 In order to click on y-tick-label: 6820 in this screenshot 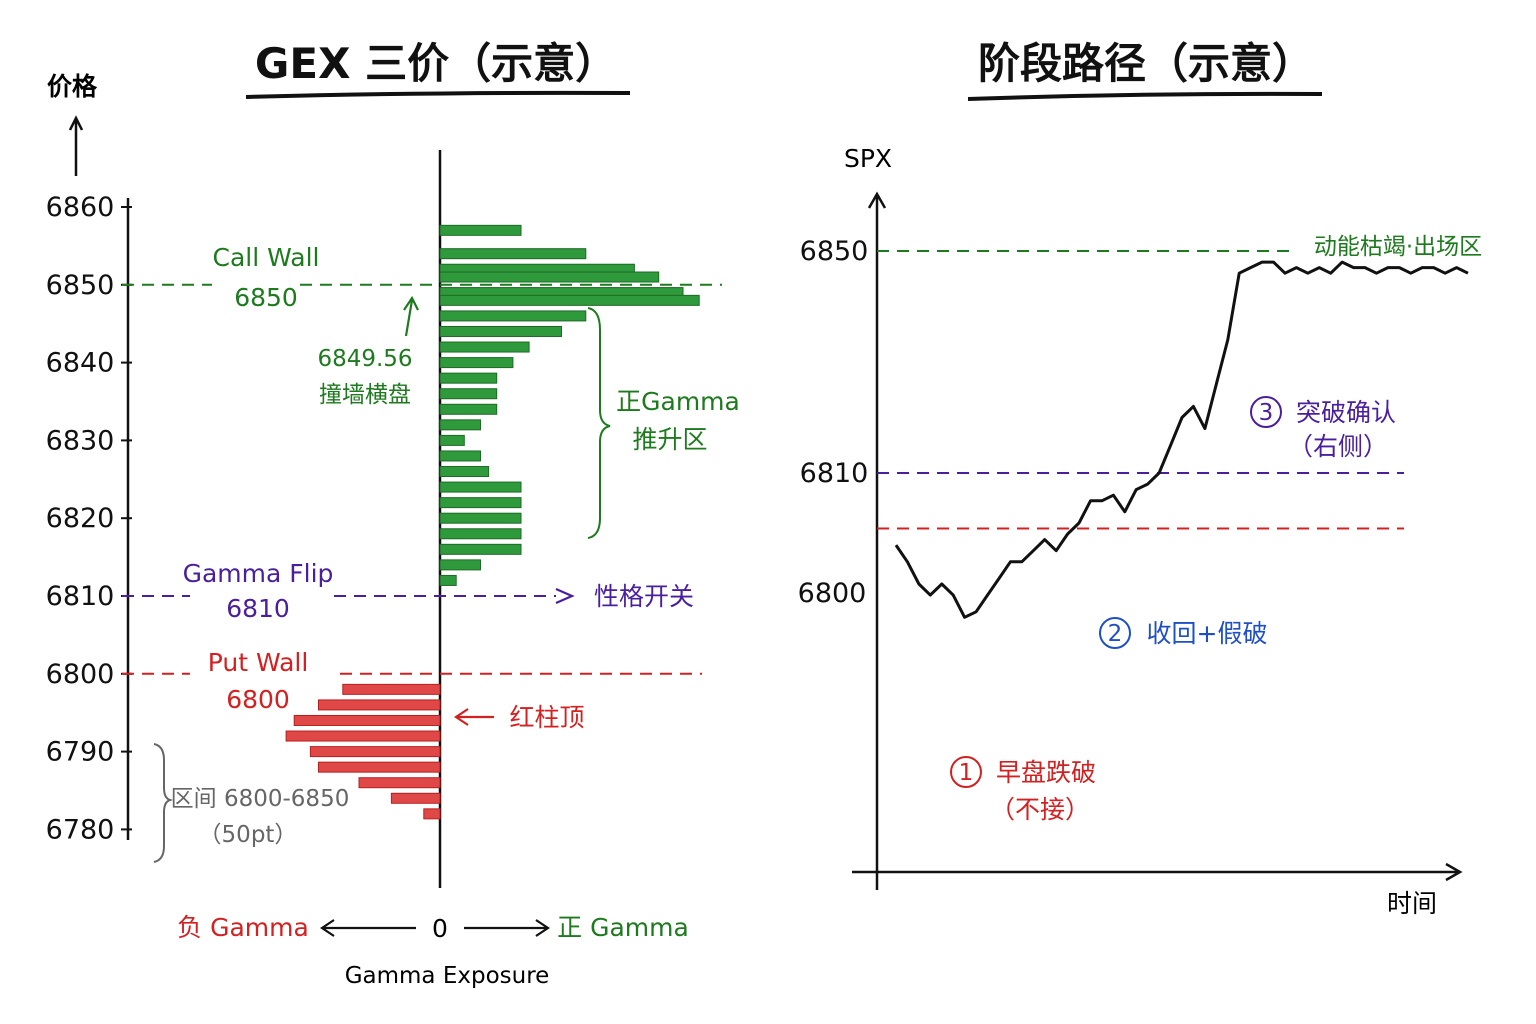, I will do `click(80, 518)`.